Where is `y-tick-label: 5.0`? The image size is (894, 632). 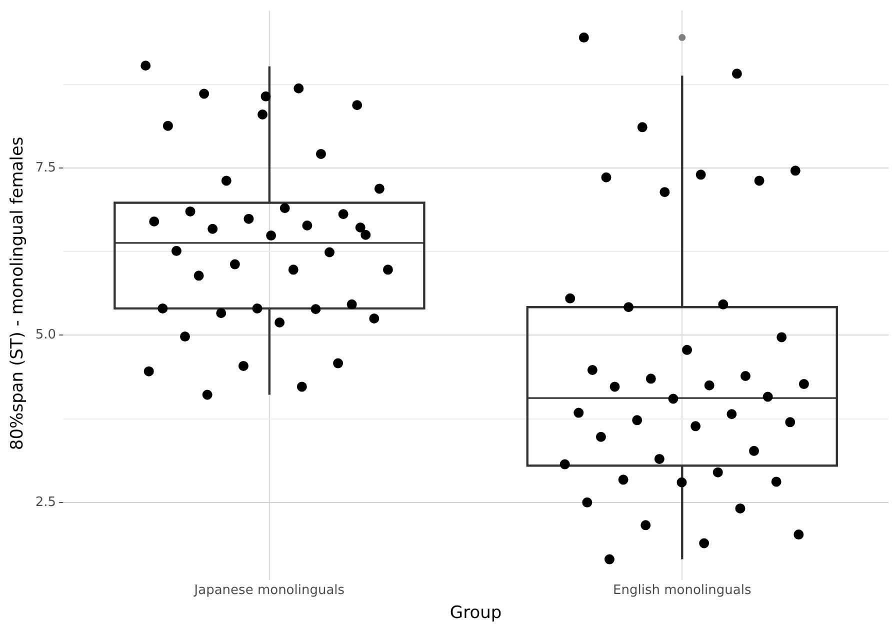
y-tick-label: 5.0 is located at coordinates (45, 335).